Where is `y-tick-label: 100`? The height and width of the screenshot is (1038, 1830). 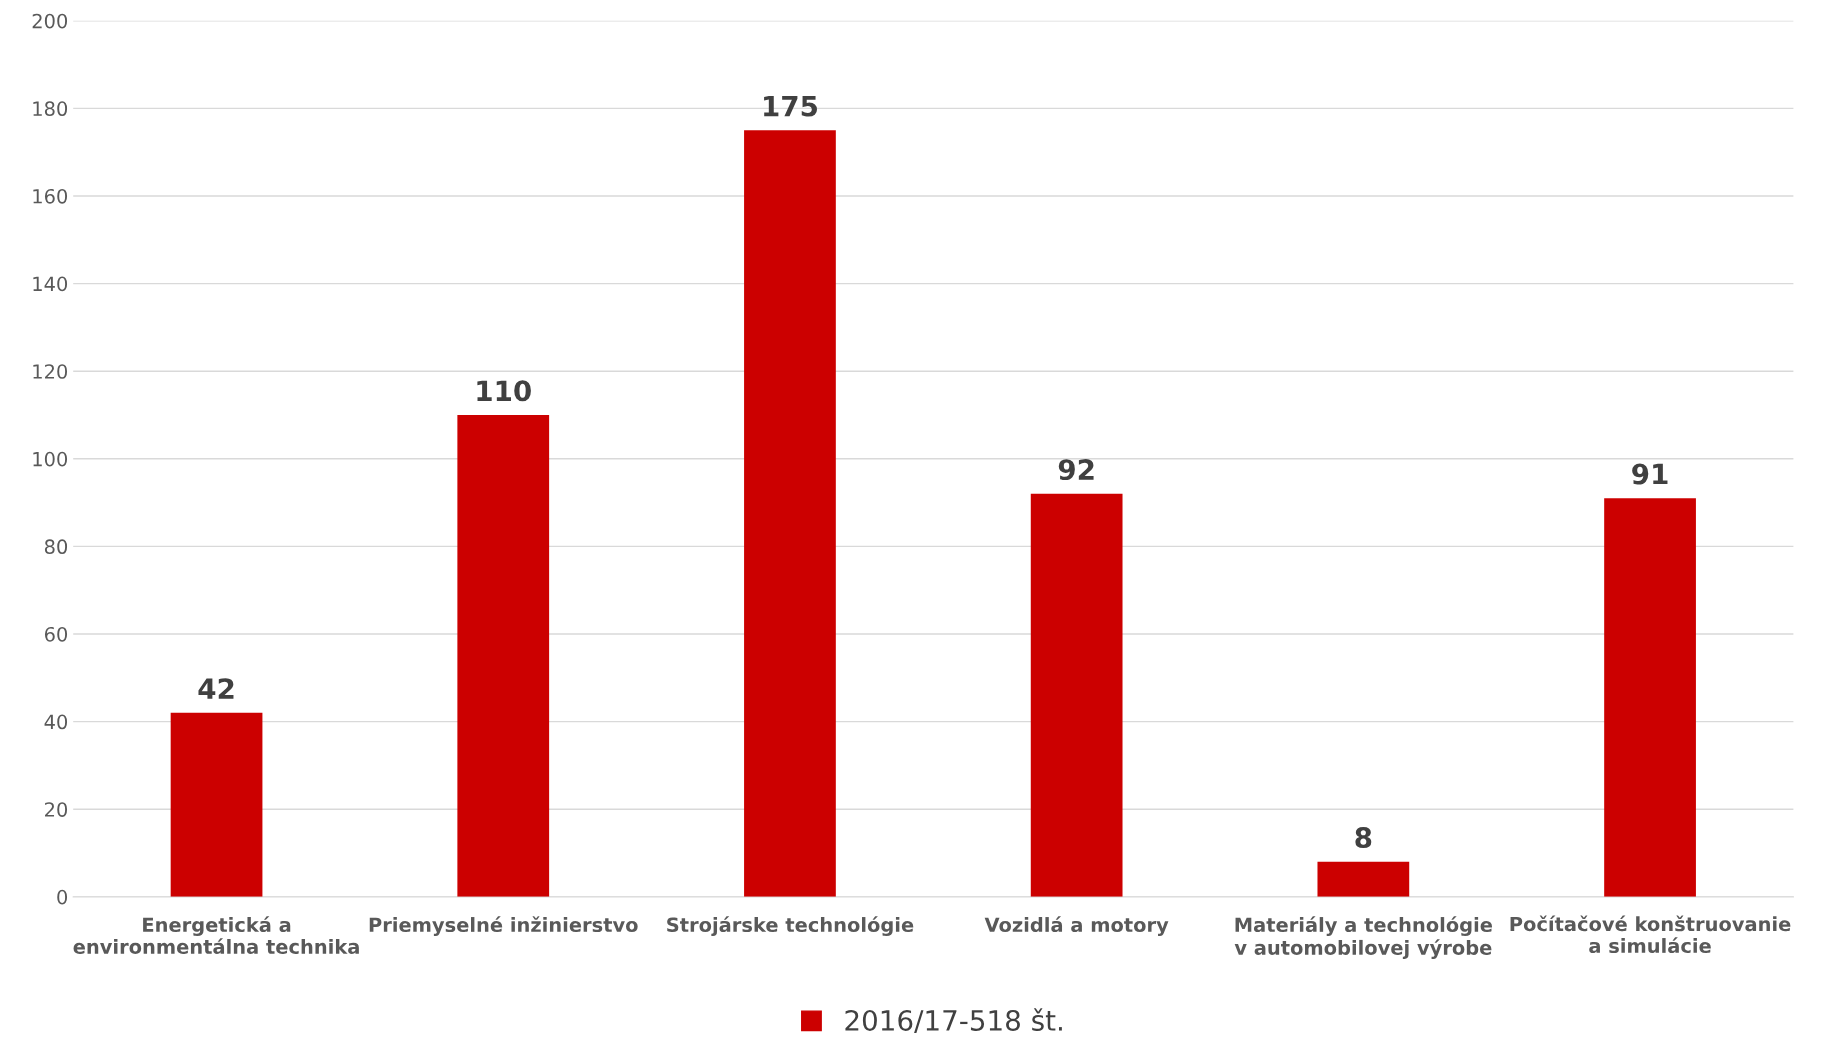 y-tick-label: 100 is located at coordinates (50, 459).